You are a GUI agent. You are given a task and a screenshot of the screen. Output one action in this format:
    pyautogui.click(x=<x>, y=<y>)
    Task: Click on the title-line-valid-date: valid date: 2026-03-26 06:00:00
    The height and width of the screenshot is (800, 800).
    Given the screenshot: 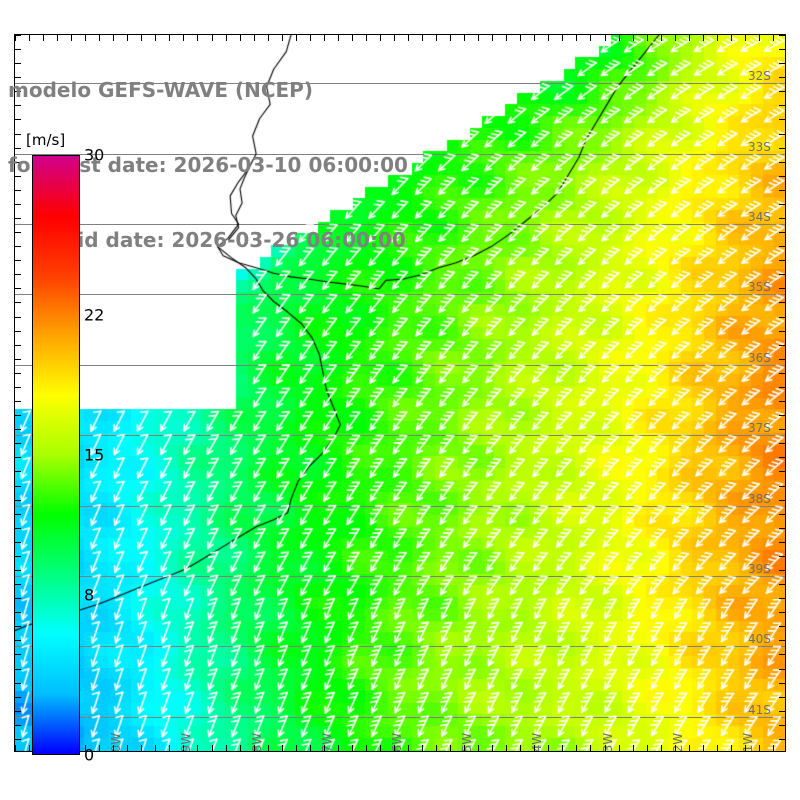 What is the action you would take?
    pyautogui.click(x=225, y=240)
    